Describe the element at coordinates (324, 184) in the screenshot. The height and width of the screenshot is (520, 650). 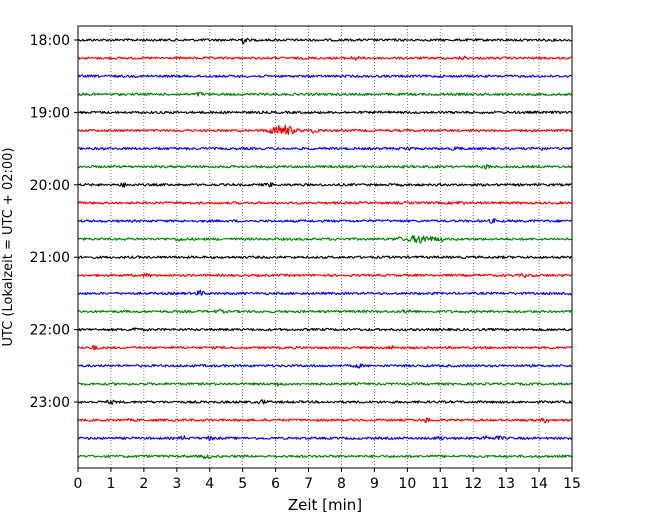
I see `trace-2000` at that location.